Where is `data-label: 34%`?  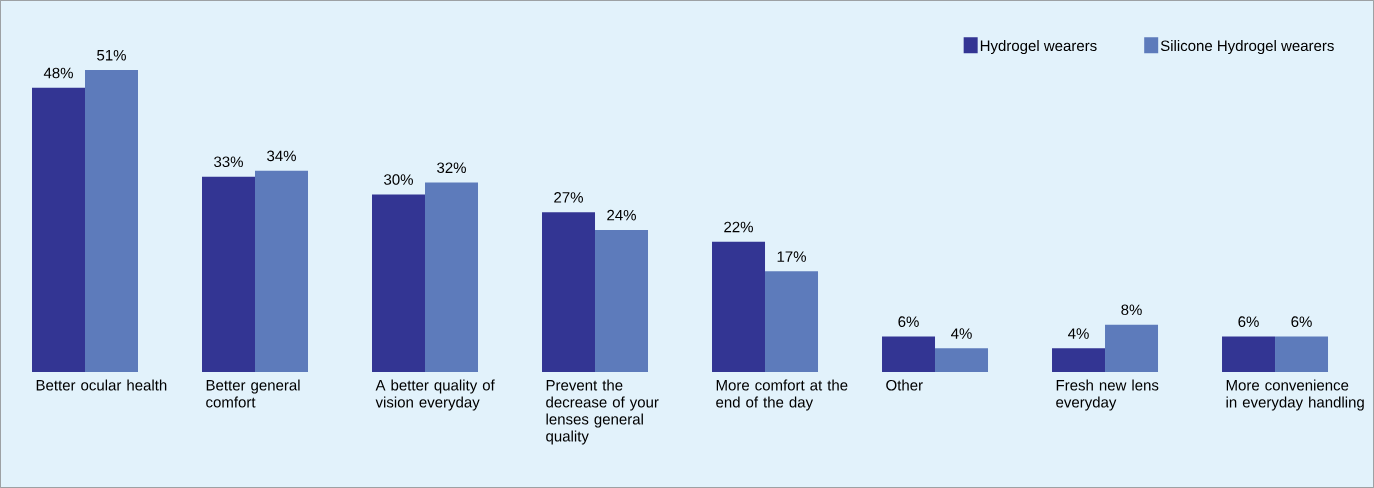
data-label: 34% is located at coordinates (281, 156).